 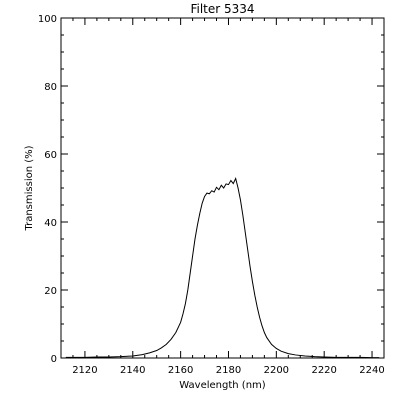 I want to click on x-tick-label: 2240, so click(x=371, y=370).